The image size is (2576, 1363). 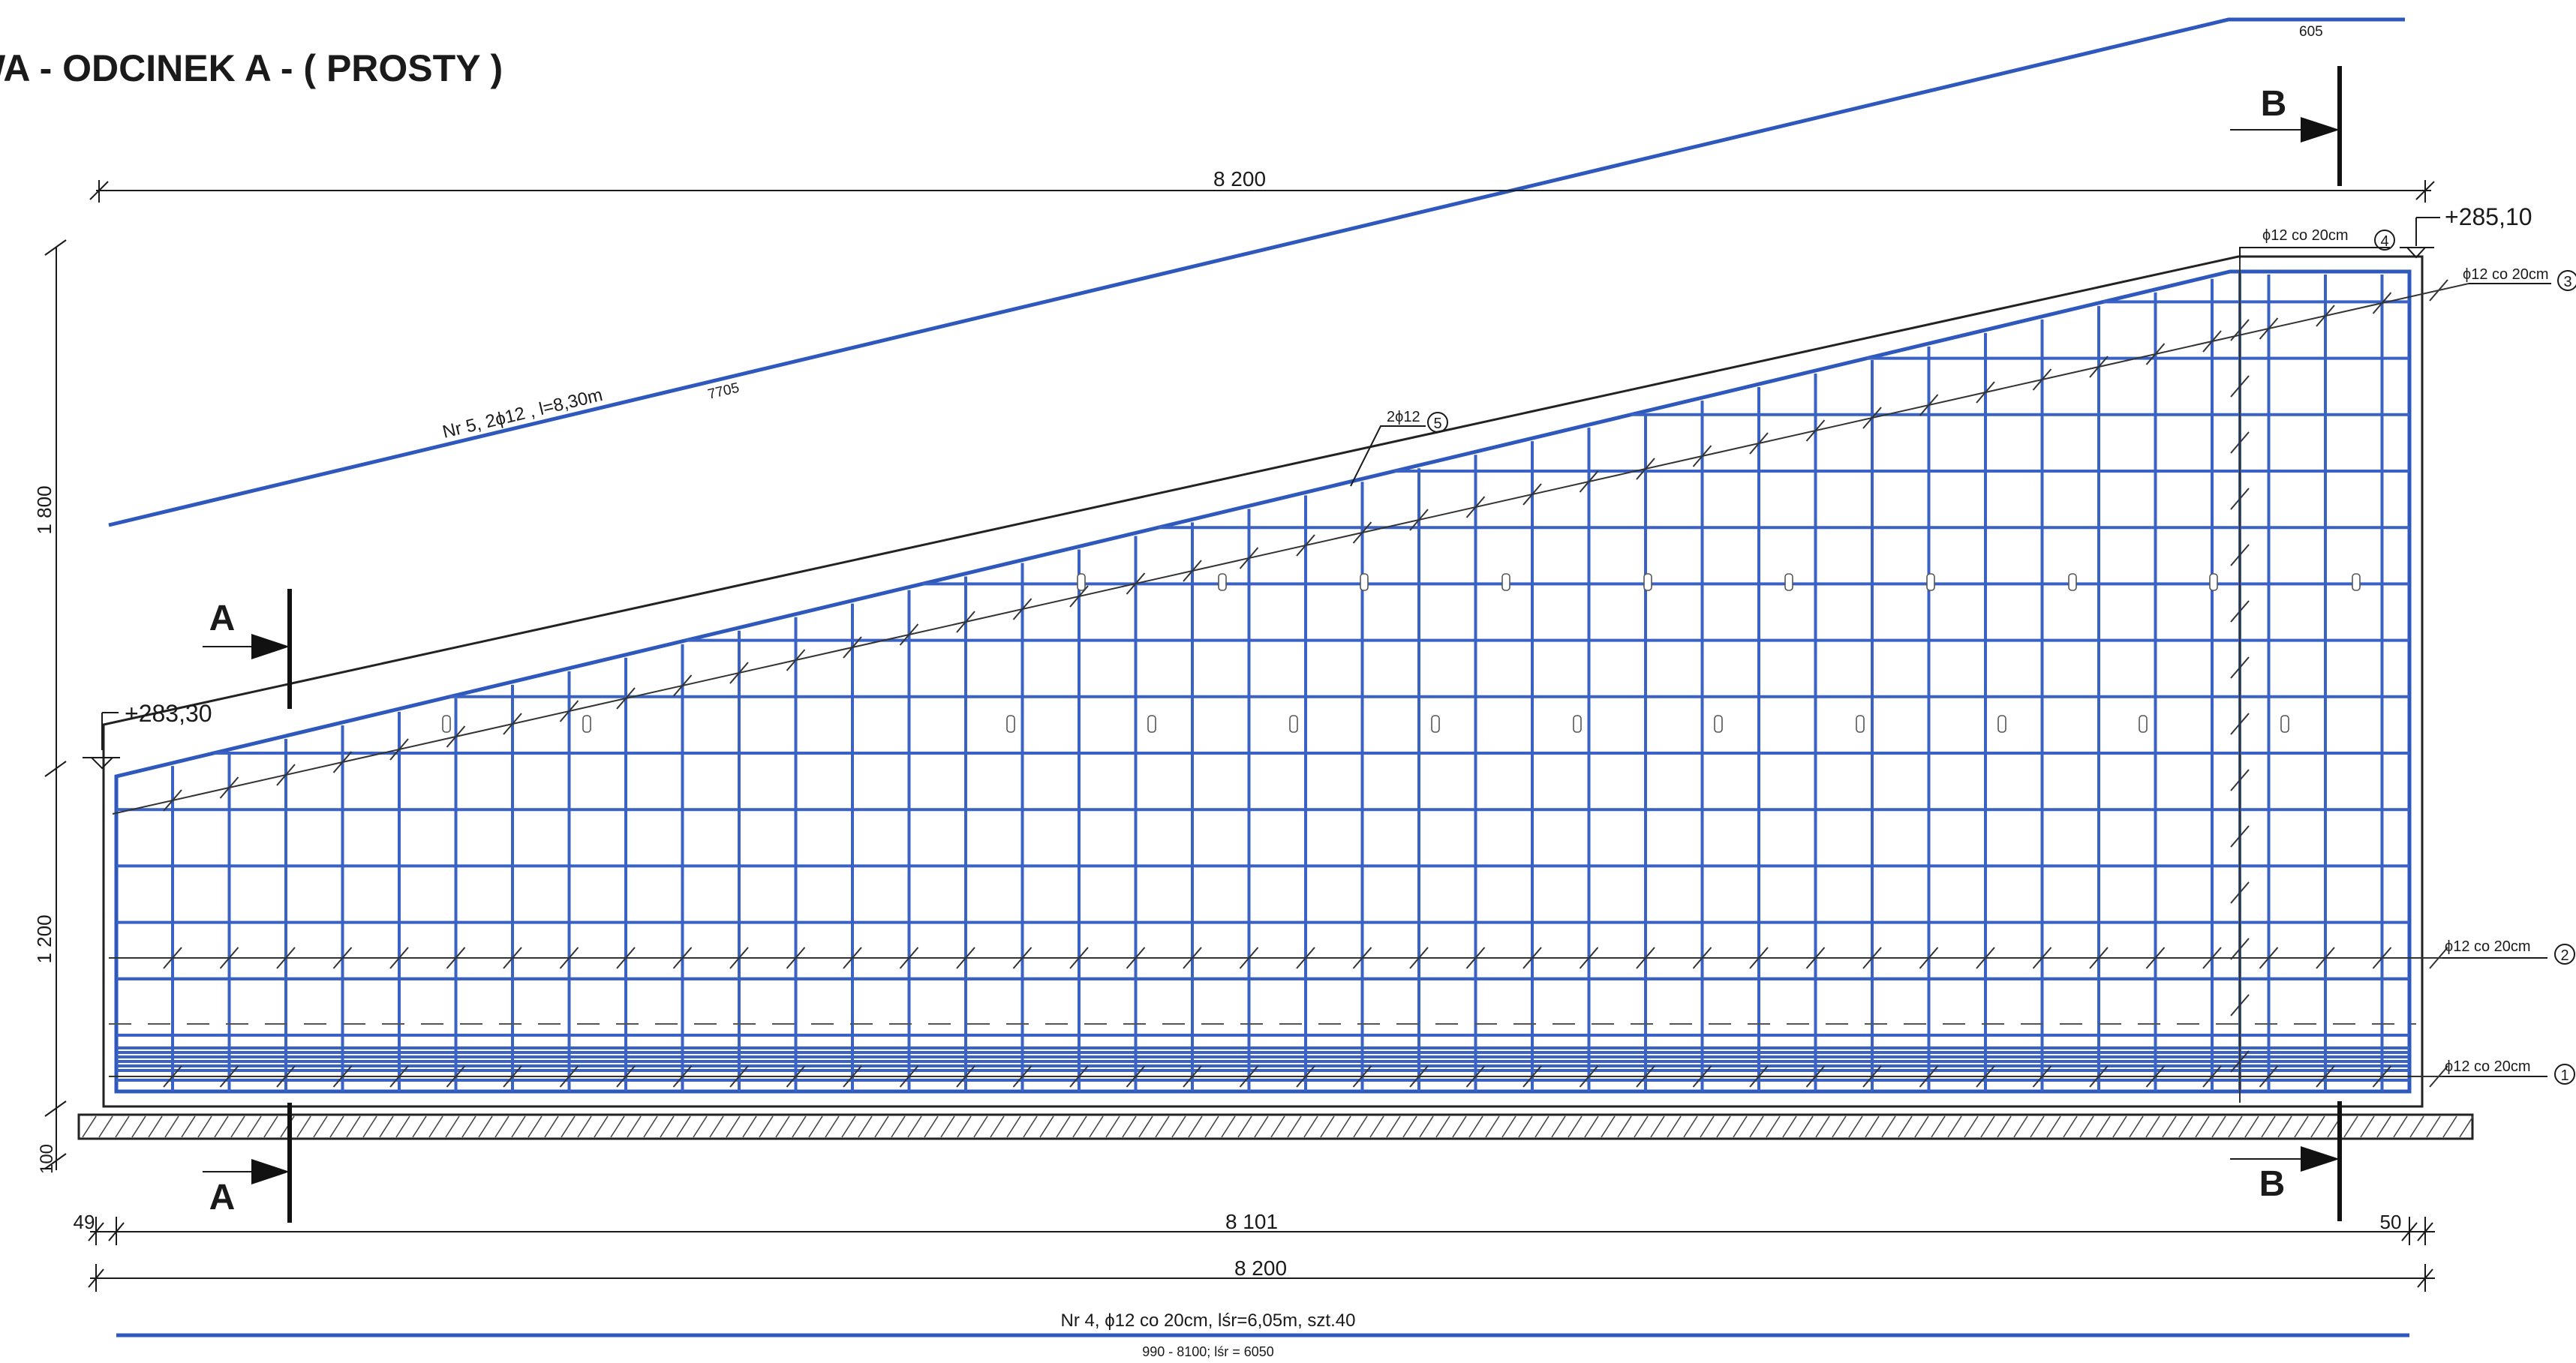 What do you see at coordinates (84, 1222) in the screenshot?
I see `dimension-bottom-left-label: 49` at bounding box center [84, 1222].